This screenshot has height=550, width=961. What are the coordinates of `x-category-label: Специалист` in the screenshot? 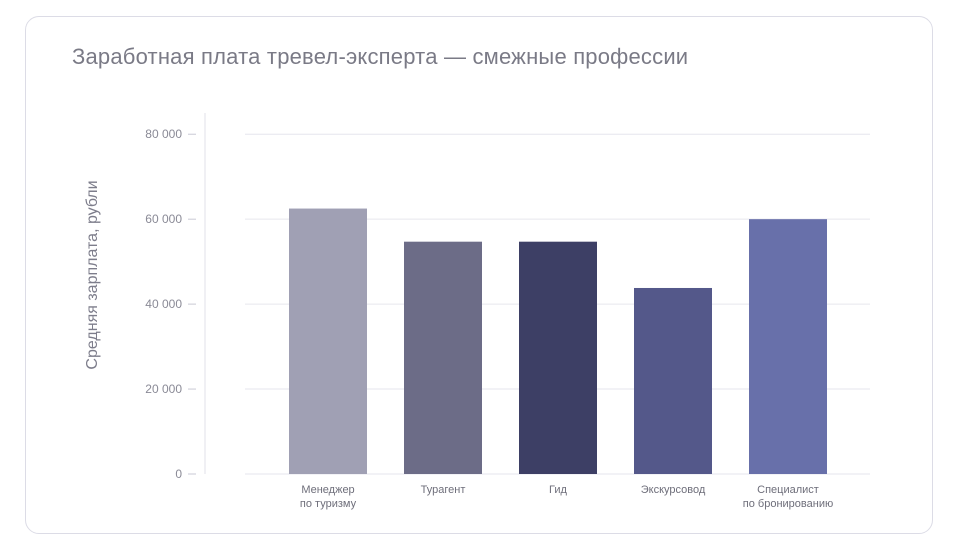 It's located at (788, 490).